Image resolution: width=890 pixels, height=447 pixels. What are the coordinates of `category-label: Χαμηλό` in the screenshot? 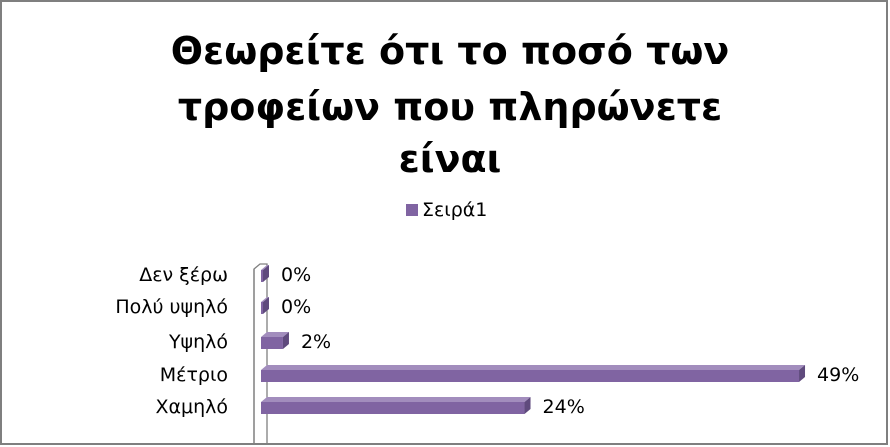 It's located at (191, 407).